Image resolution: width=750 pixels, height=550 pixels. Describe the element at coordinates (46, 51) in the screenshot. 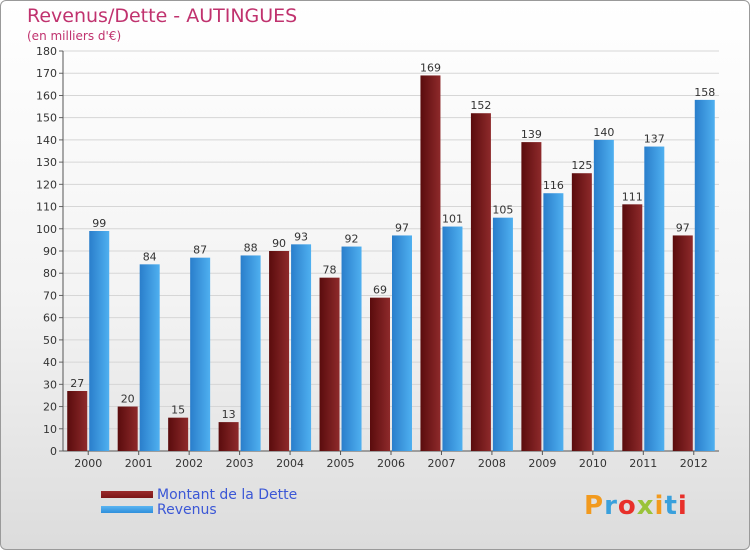

I see `y-tick-label: 180` at that location.